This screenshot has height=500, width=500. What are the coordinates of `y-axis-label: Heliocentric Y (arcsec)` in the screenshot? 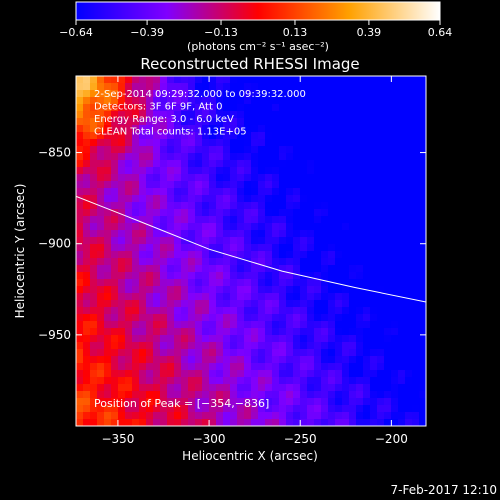 It's located at (20, 251).